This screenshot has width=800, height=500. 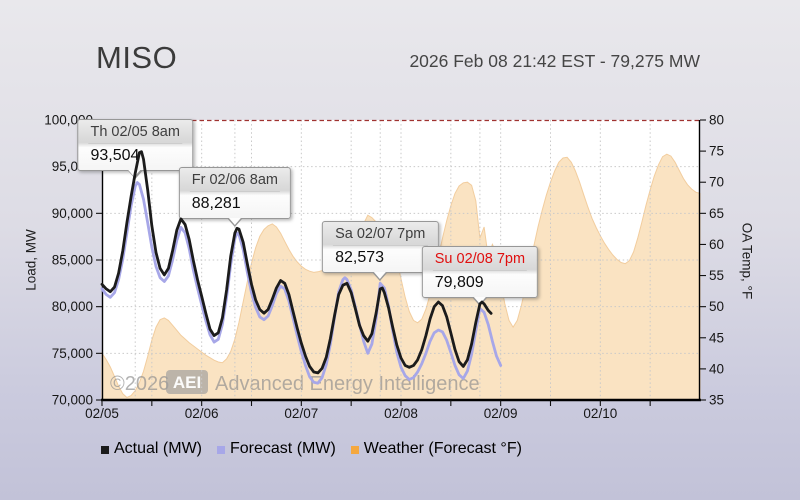 I want to click on legend-item-label: Forecast (MW), so click(x=283, y=448).